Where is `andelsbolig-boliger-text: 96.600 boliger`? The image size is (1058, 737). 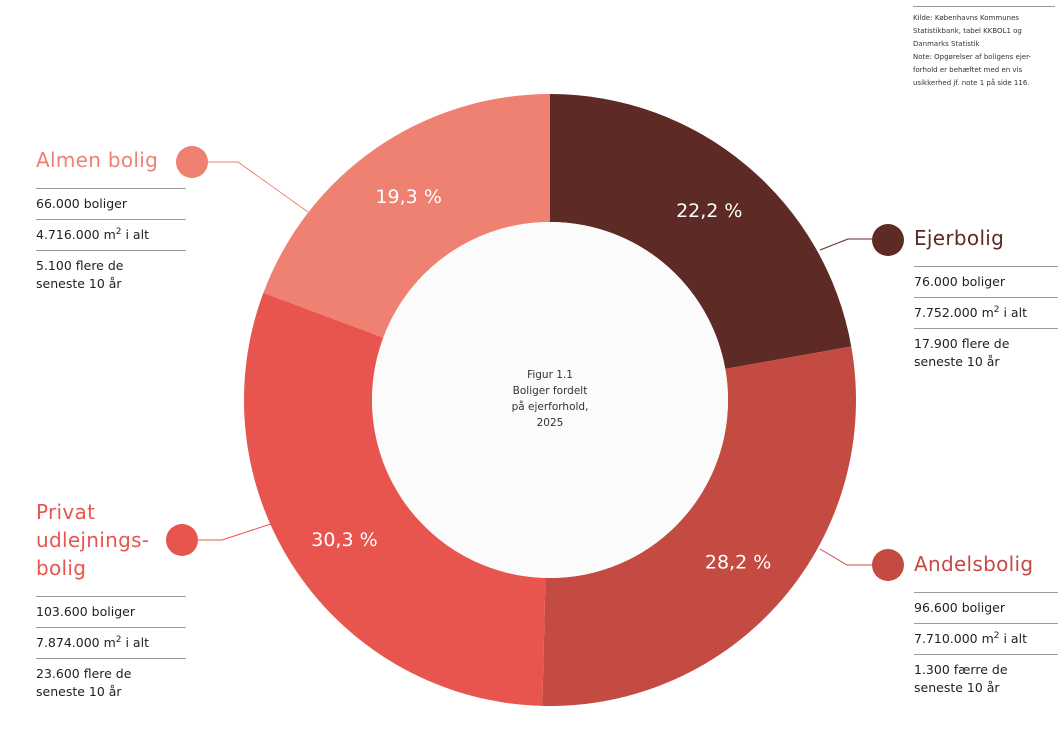 andelsbolig-boliger-text: 96.600 boliger is located at coordinates (960, 607).